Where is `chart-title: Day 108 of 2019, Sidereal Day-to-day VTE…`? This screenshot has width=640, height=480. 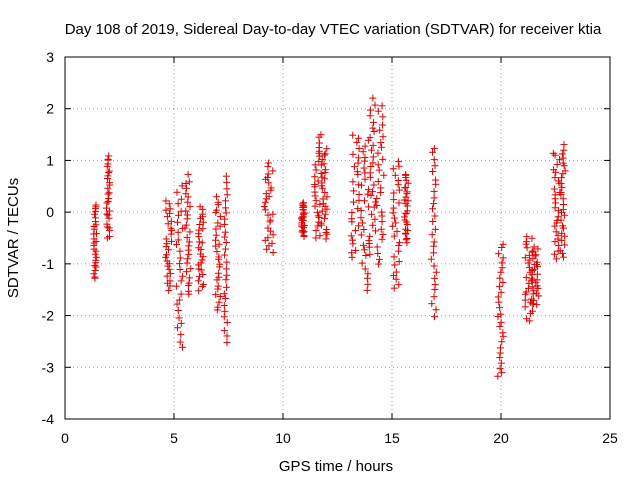
chart-title: Day 108 of 2019, Sidereal Day-to-day VTE… is located at coordinates (333, 29).